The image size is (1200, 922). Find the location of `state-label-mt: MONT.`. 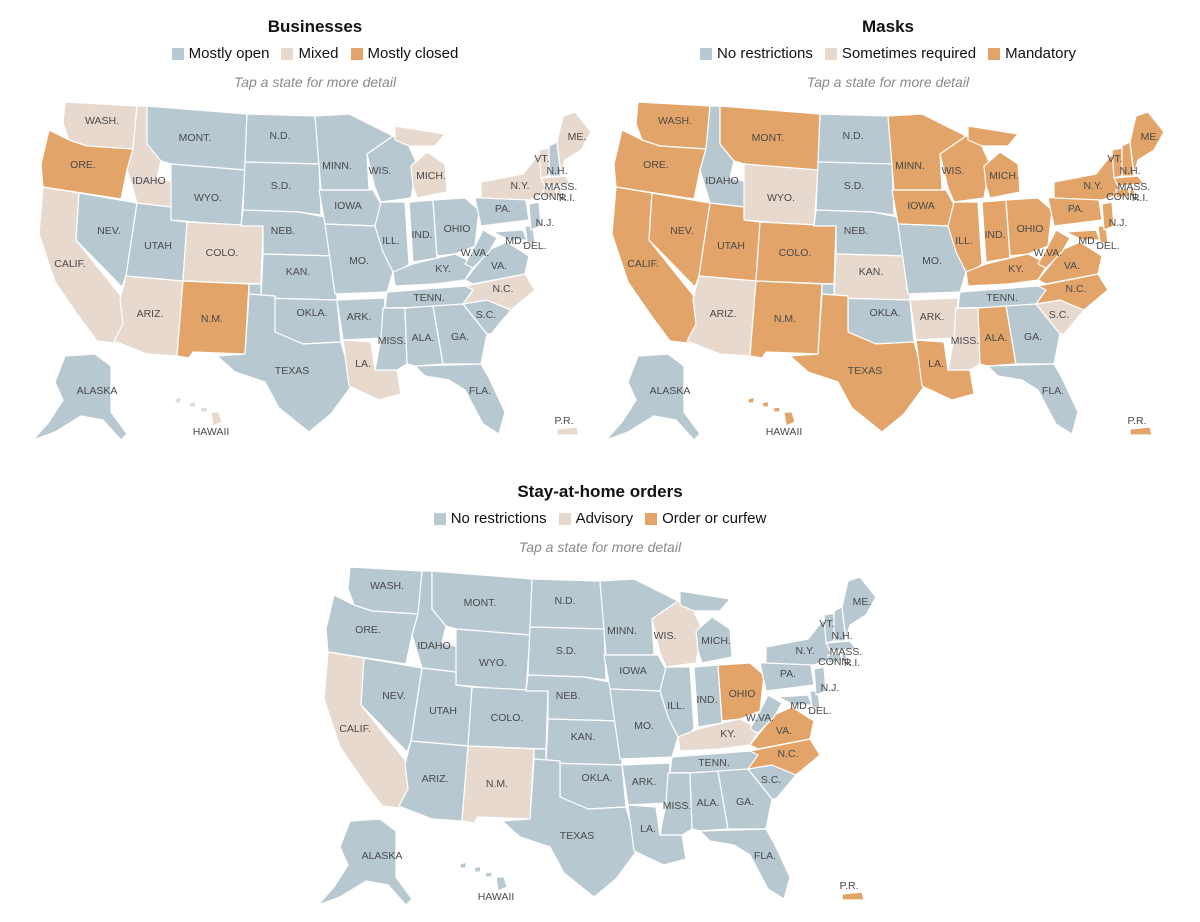

state-label-mt: MONT. is located at coordinates (480, 603).